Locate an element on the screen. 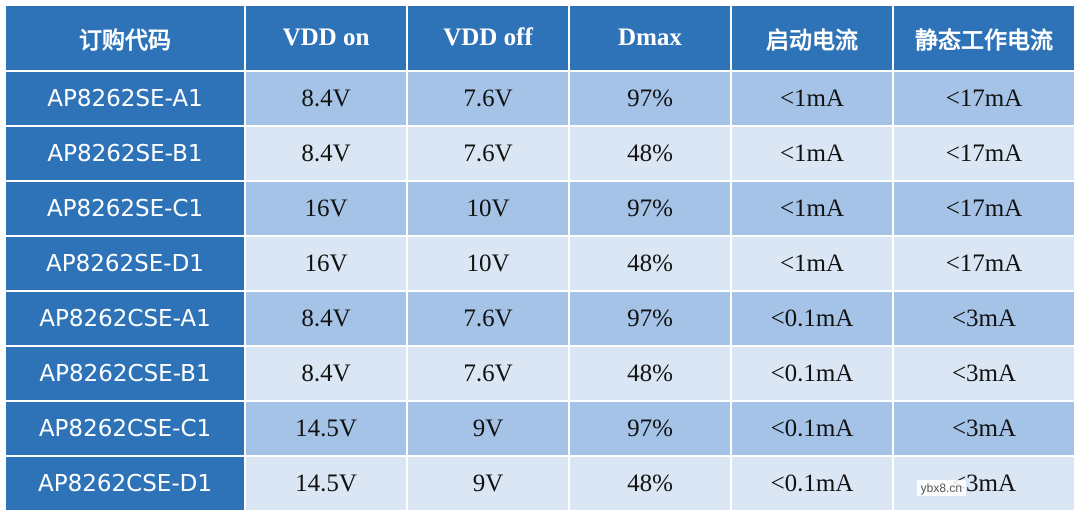 The width and height of the screenshot is (1080, 520). header-row: 订购代码 VDD on VDD off Dmax 启动电流 静态工作电流 is located at coordinates (540, 38).